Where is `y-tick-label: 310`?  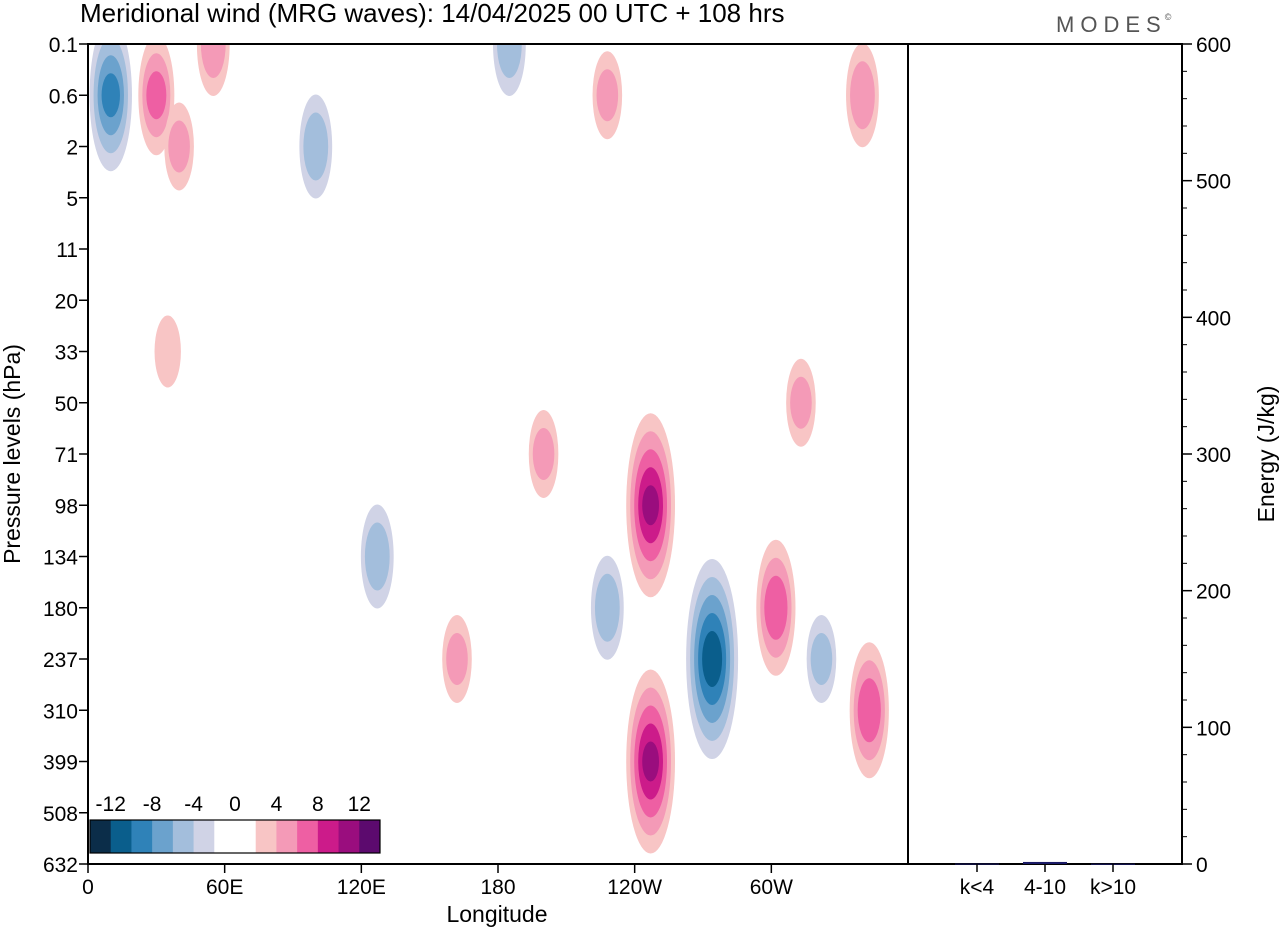 y-tick-label: 310 is located at coordinates (60, 711).